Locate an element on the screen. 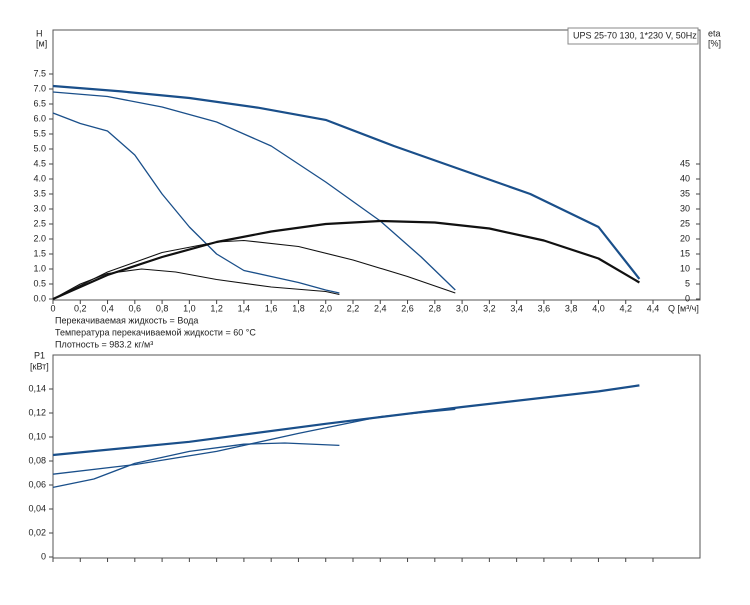 This screenshot has width=750, height=605. y-tick-label: 0,02 is located at coordinates (37, 532).